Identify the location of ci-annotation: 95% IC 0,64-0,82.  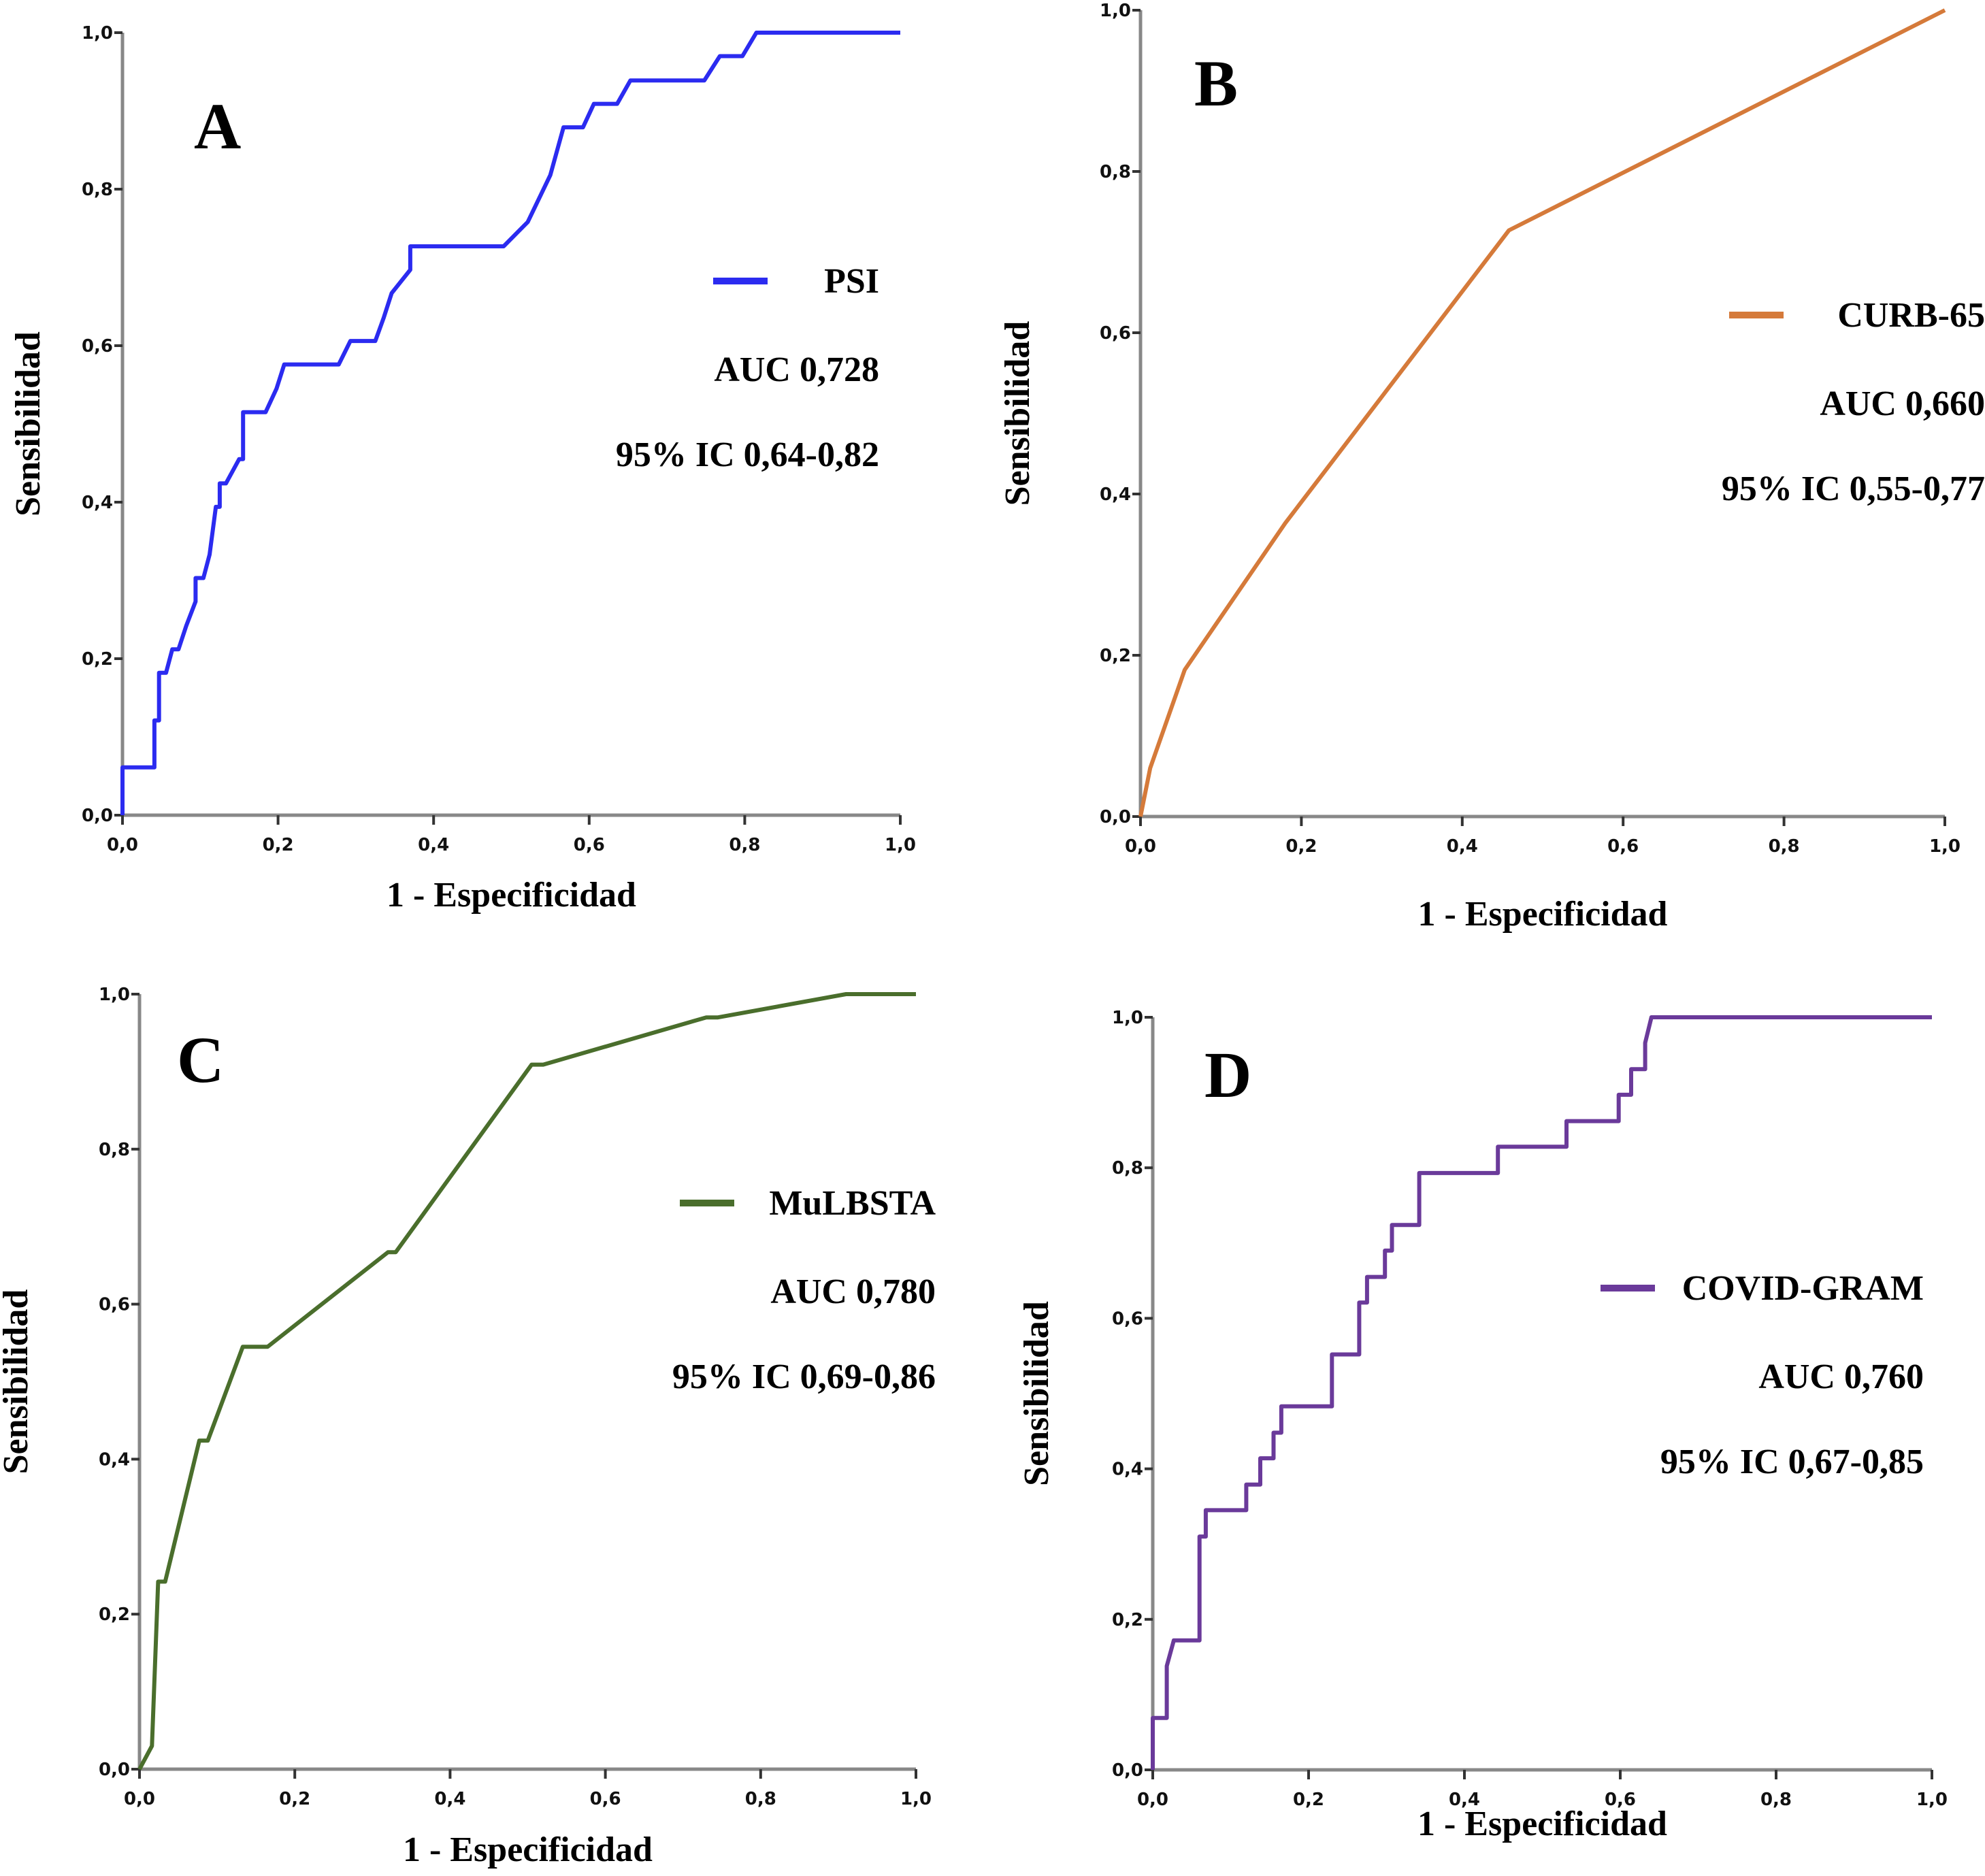
(747, 454).